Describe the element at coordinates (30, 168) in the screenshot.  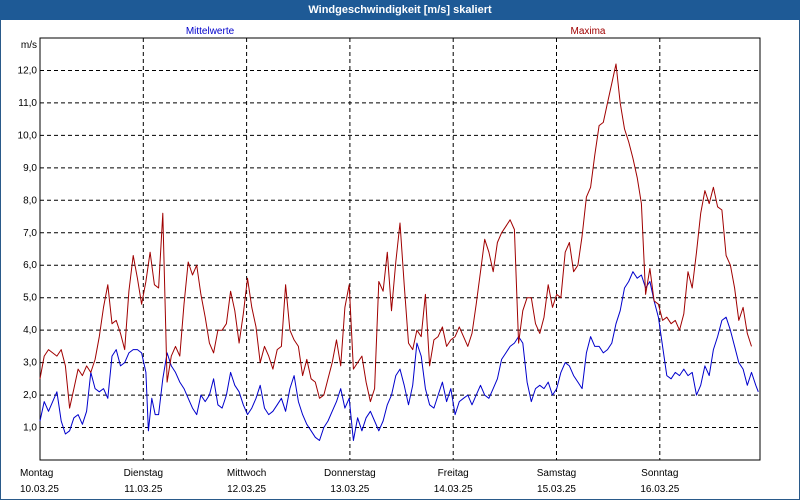
I see `y-tick-label: 9,0` at that location.